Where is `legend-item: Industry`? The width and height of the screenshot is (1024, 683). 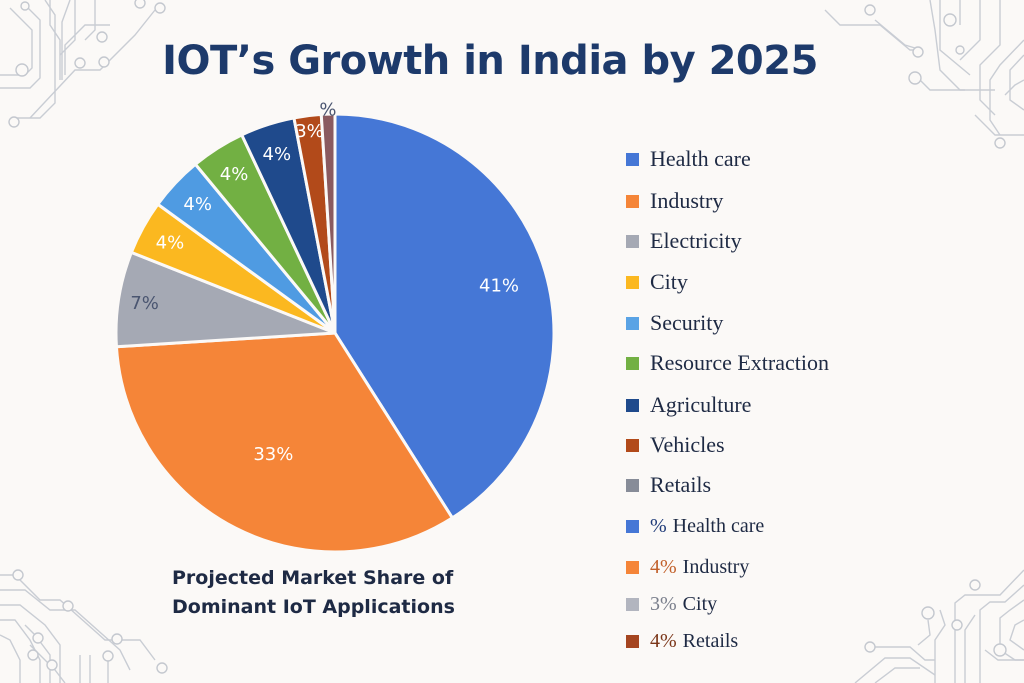
legend-item: Industry is located at coordinates (674, 201).